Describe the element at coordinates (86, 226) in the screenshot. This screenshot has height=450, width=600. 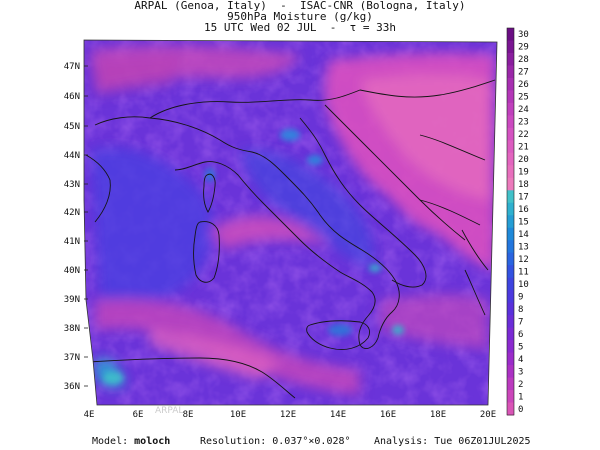
I see `axis-ticks` at that location.